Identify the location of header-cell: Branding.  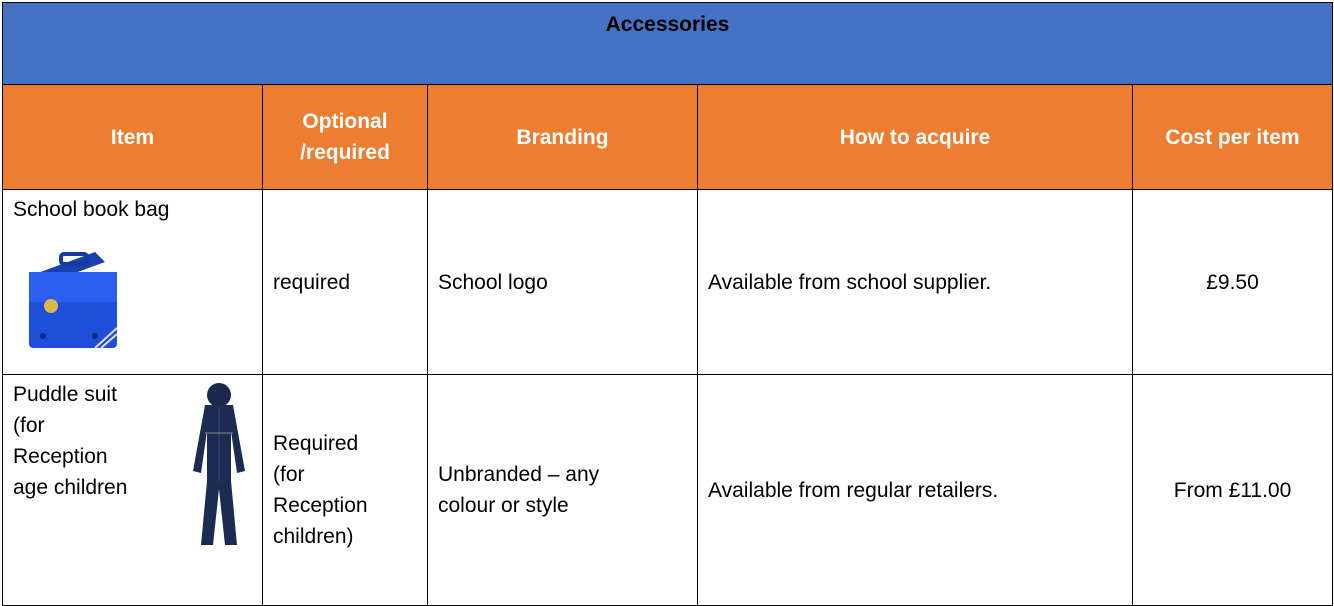
(562, 137).